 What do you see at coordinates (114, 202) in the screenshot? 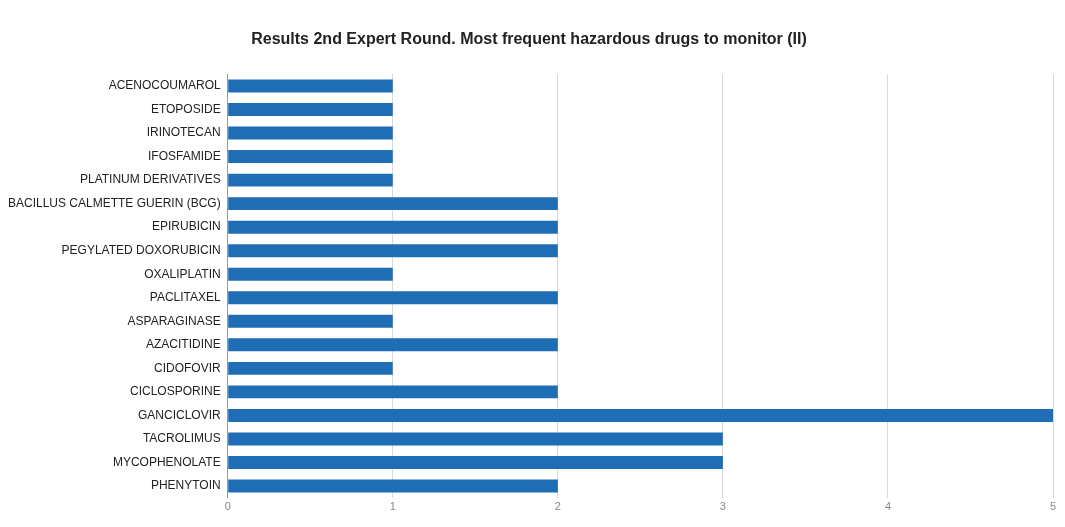
I see `y-tick-label: BACILLUS CALMETTE GUERIN (BCG)` at bounding box center [114, 202].